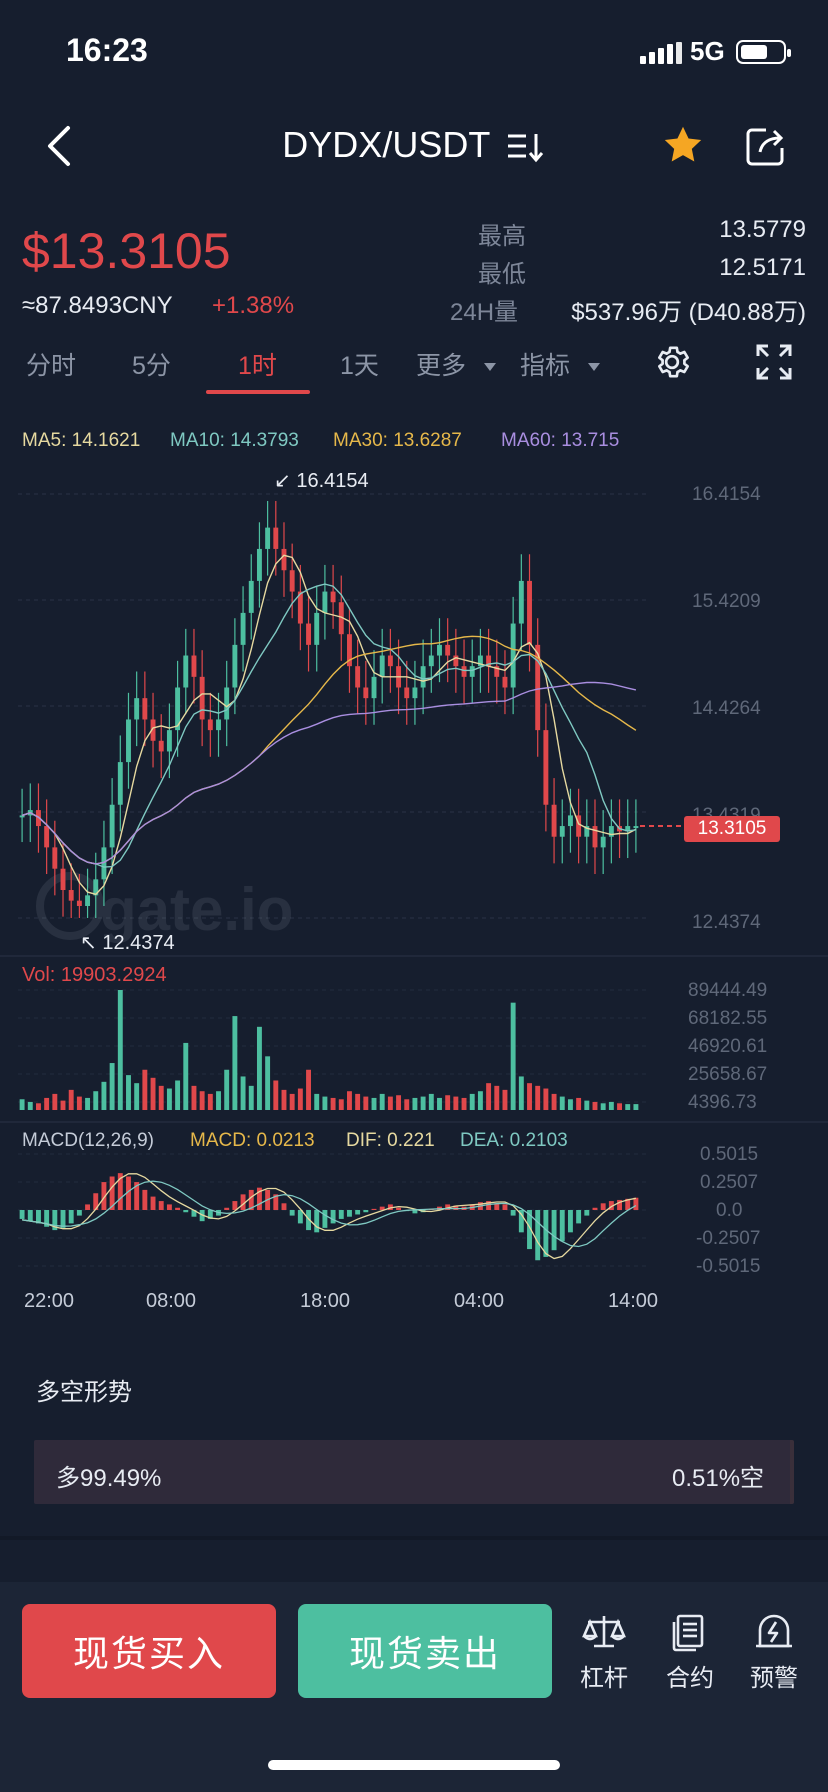 The image size is (828, 1792). What do you see at coordinates (502, 236) in the screenshot?
I see `high-label: 最高` at bounding box center [502, 236].